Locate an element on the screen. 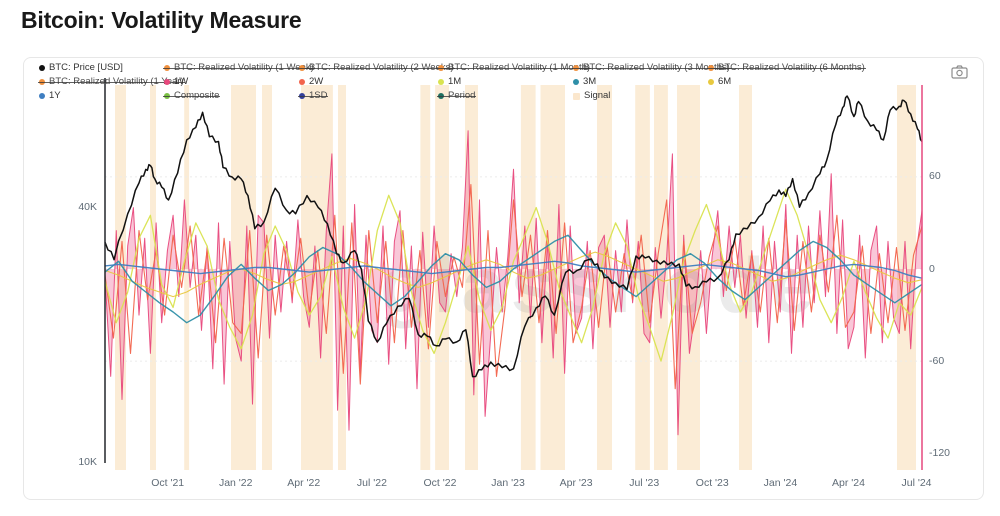 This screenshot has width=1000, height=516. x-tick-label: Oct '23 is located at coordinates (712, 483).